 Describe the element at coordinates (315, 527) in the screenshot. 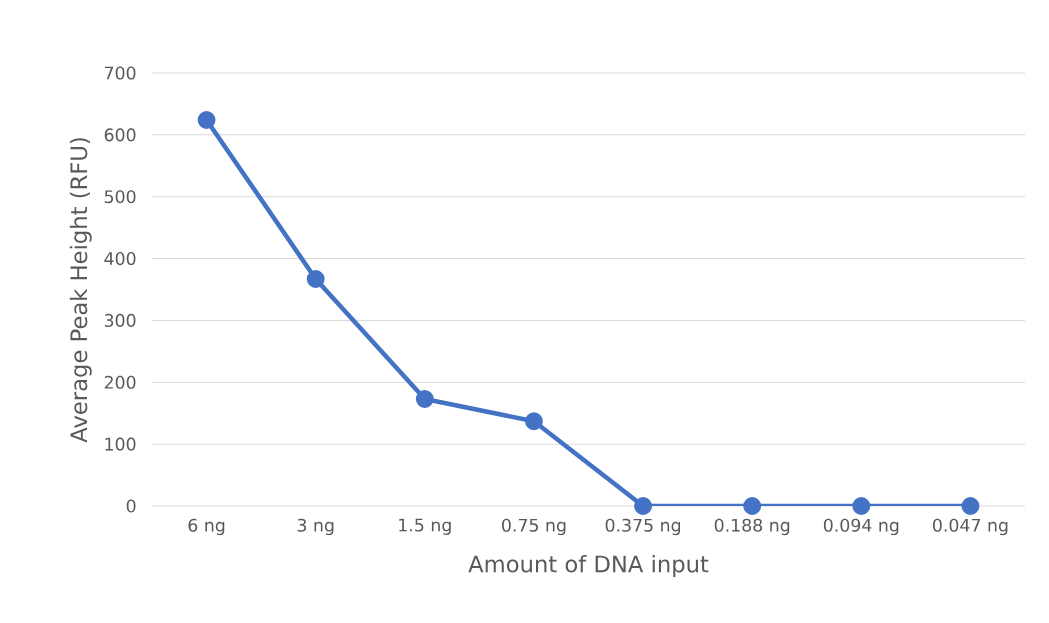

I see `x-tick-label: 3 ng` at that location.